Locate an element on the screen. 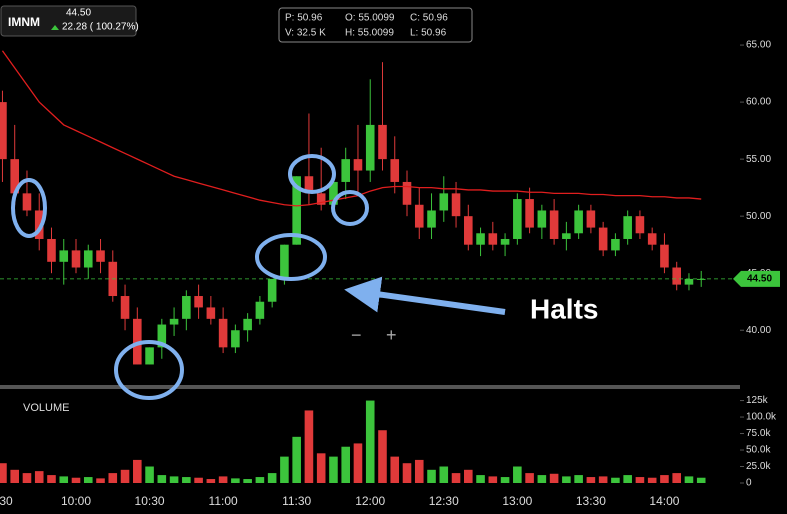 The width and height of the screenshot is (787, 514). info-text: O: 55.0099 is located at coordinates (370, 18).